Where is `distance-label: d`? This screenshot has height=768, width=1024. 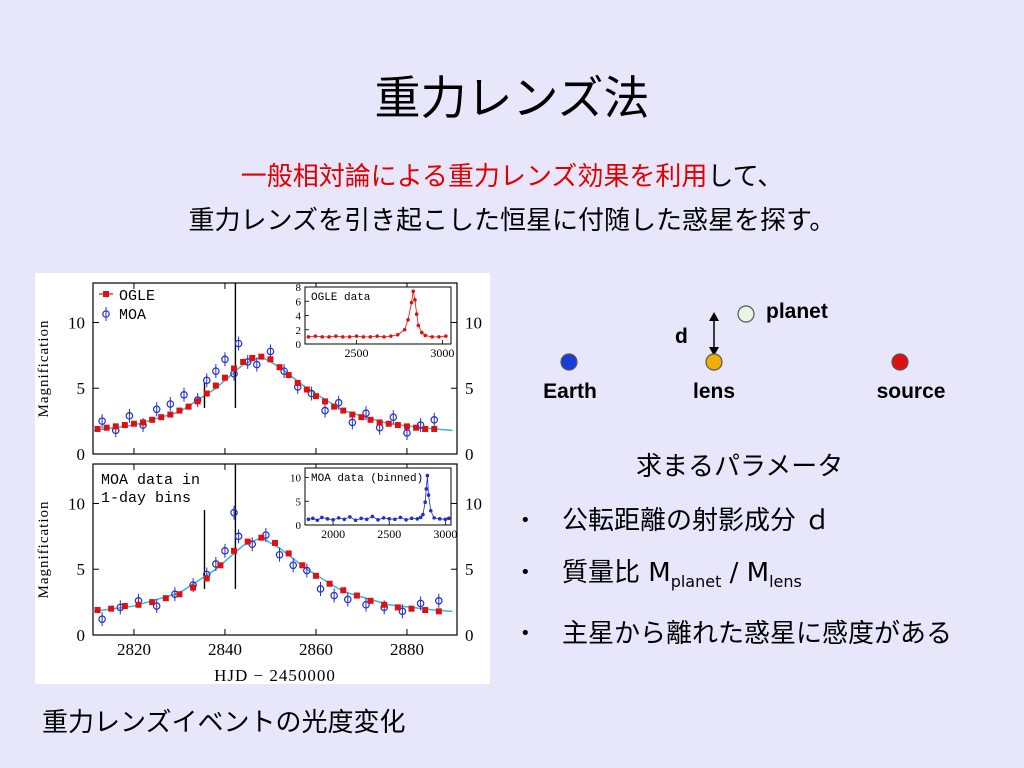
distance-label: d is located at coordinates (681, 336).